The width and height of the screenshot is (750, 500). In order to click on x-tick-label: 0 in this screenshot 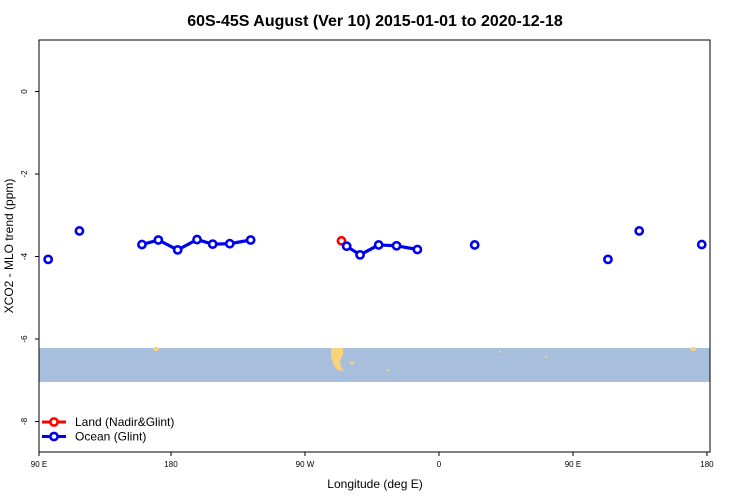, I will do `click(439, 464)`.